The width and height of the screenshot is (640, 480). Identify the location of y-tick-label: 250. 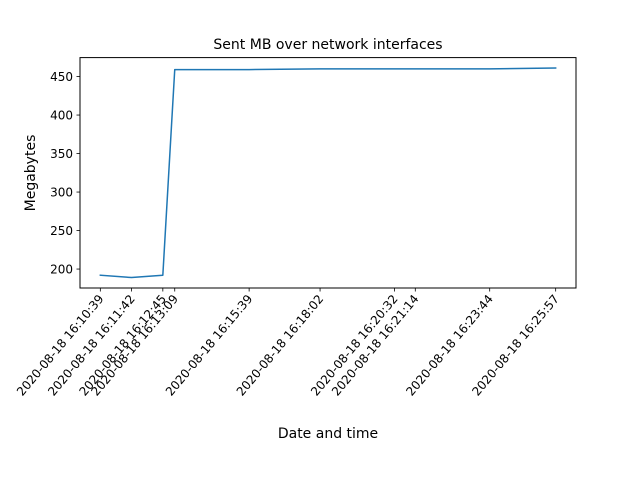
(61, 231).